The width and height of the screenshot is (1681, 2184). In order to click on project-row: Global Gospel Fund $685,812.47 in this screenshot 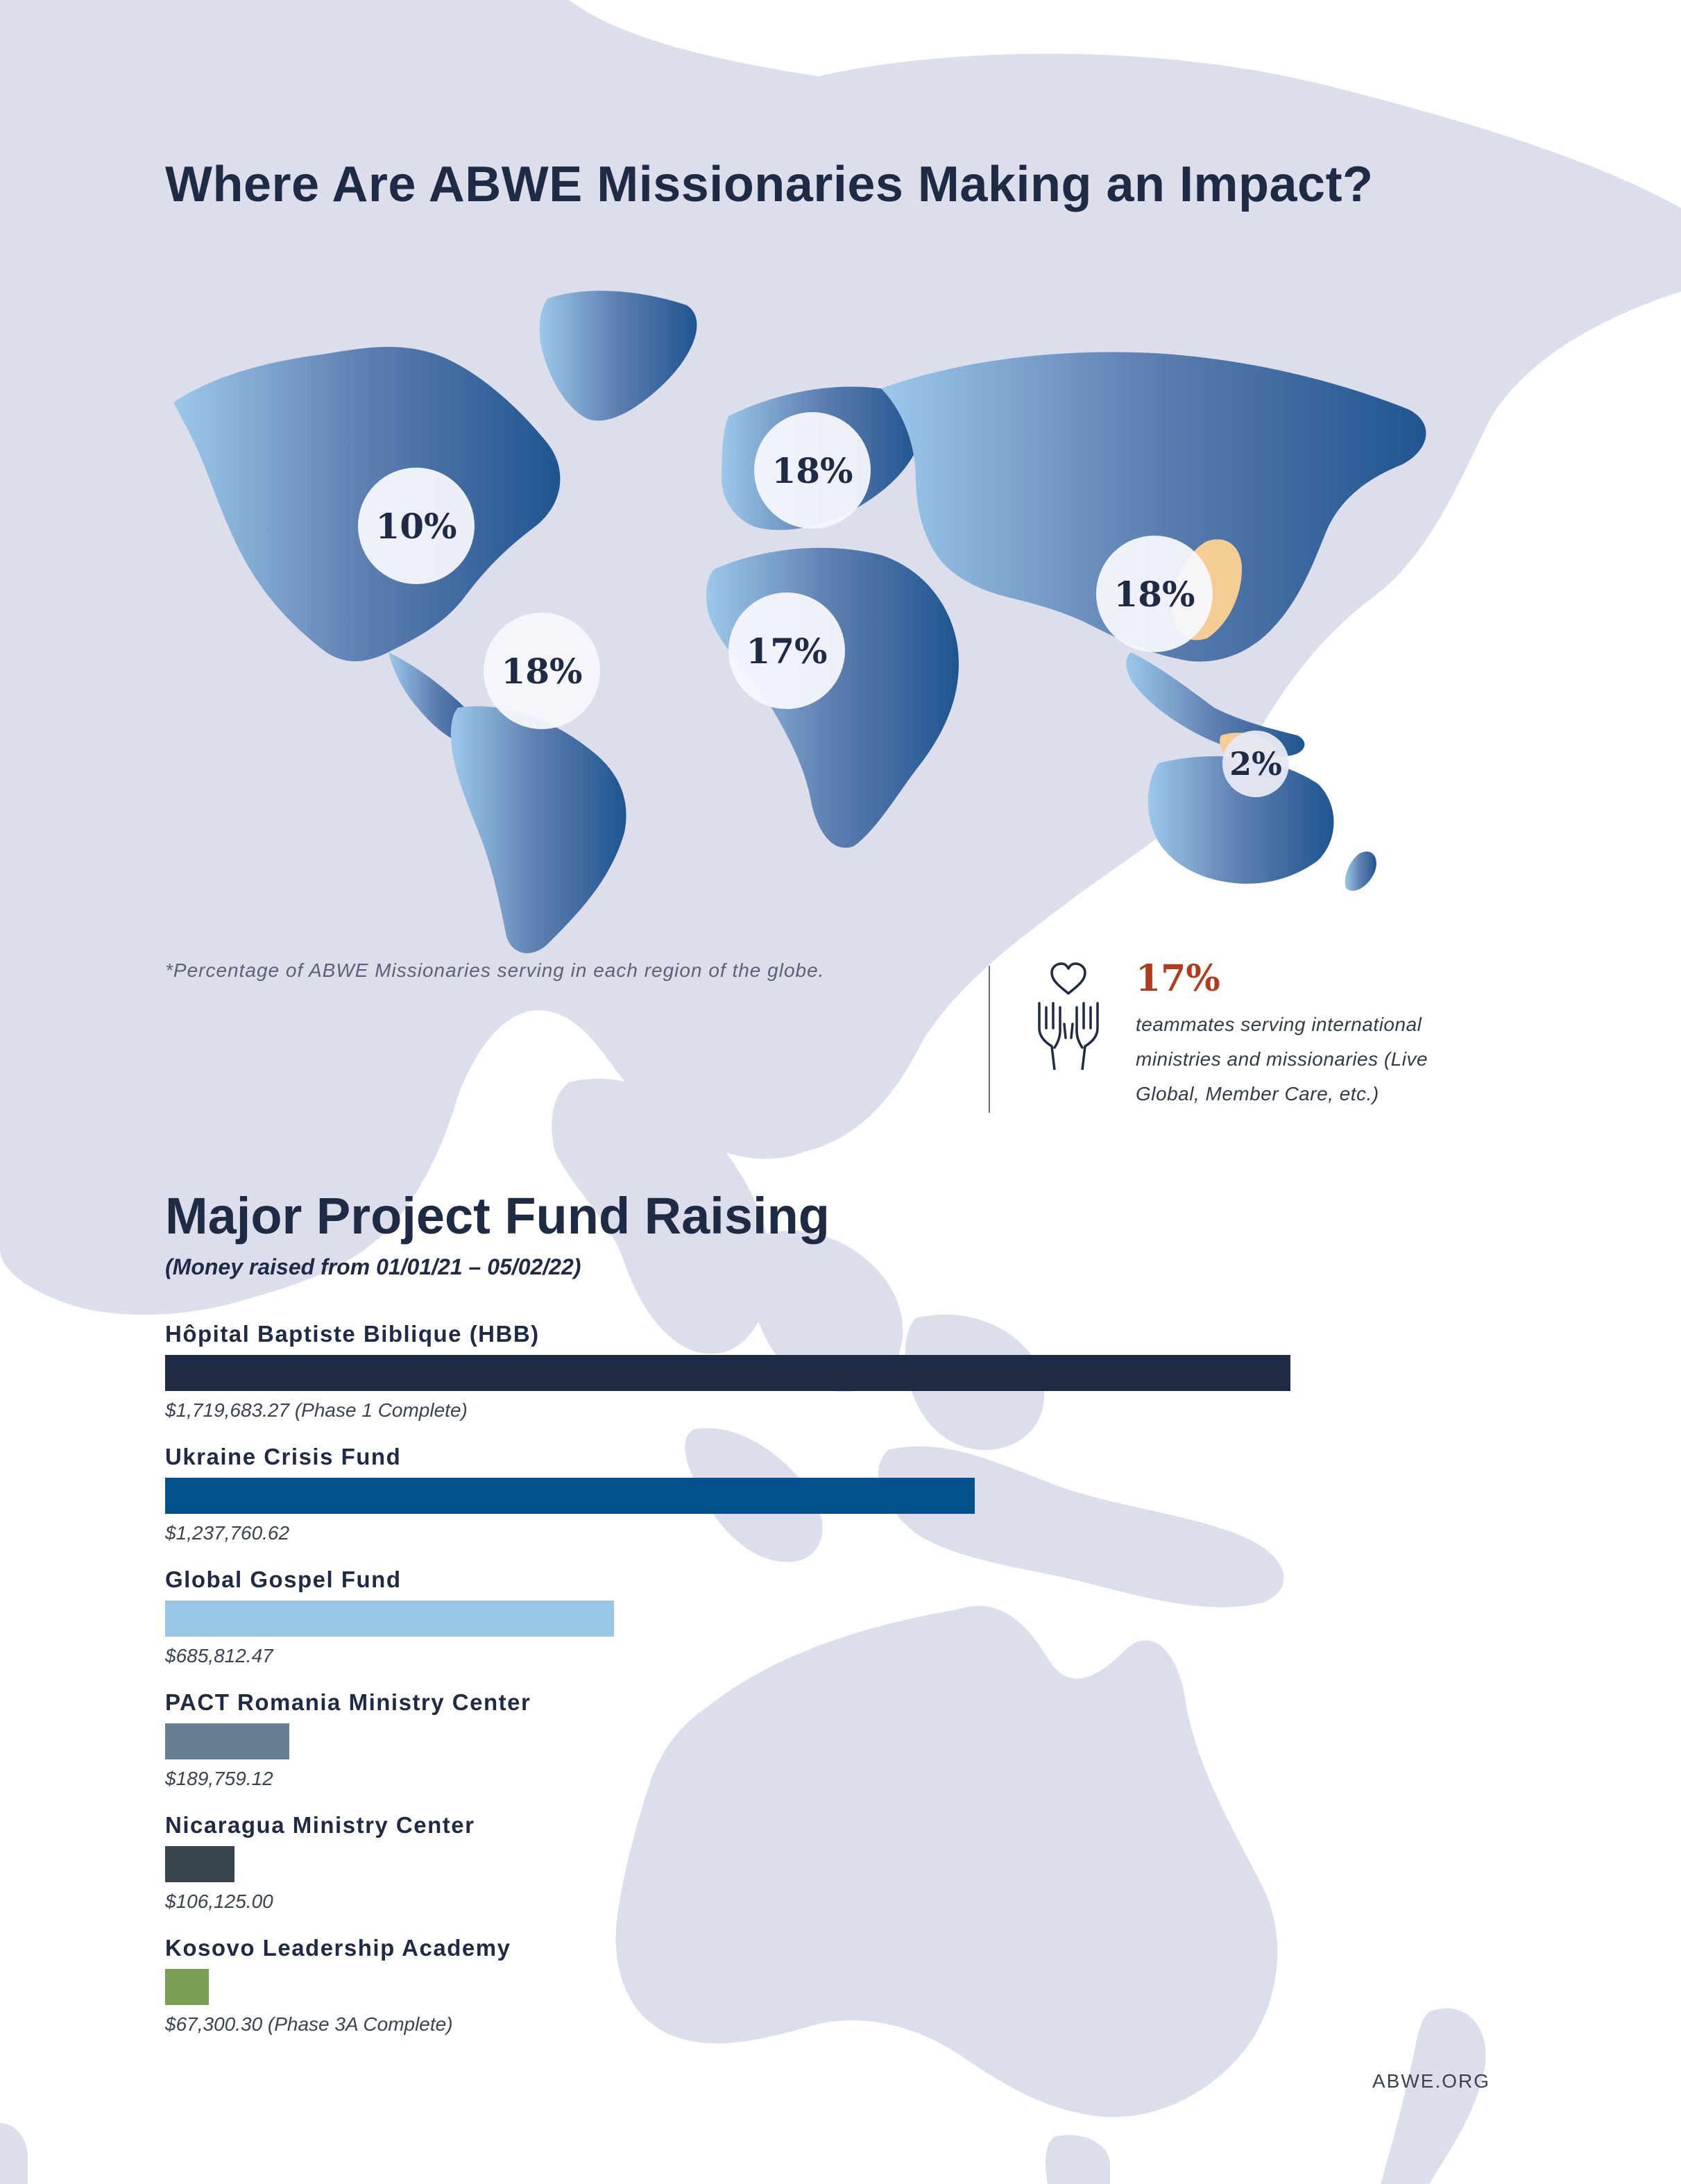, I will do `click(824, 1616)`.